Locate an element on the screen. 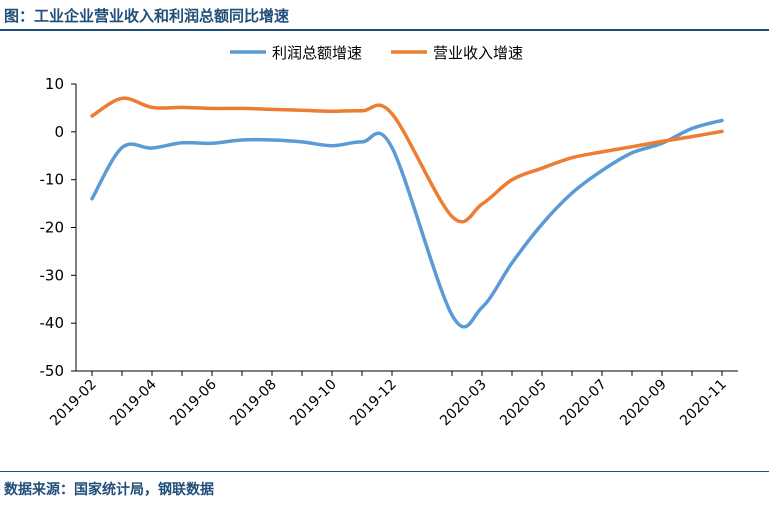 The image size is (769, 505). legend-item-1: 利润总额增速 is located at coordinates (296, 53).